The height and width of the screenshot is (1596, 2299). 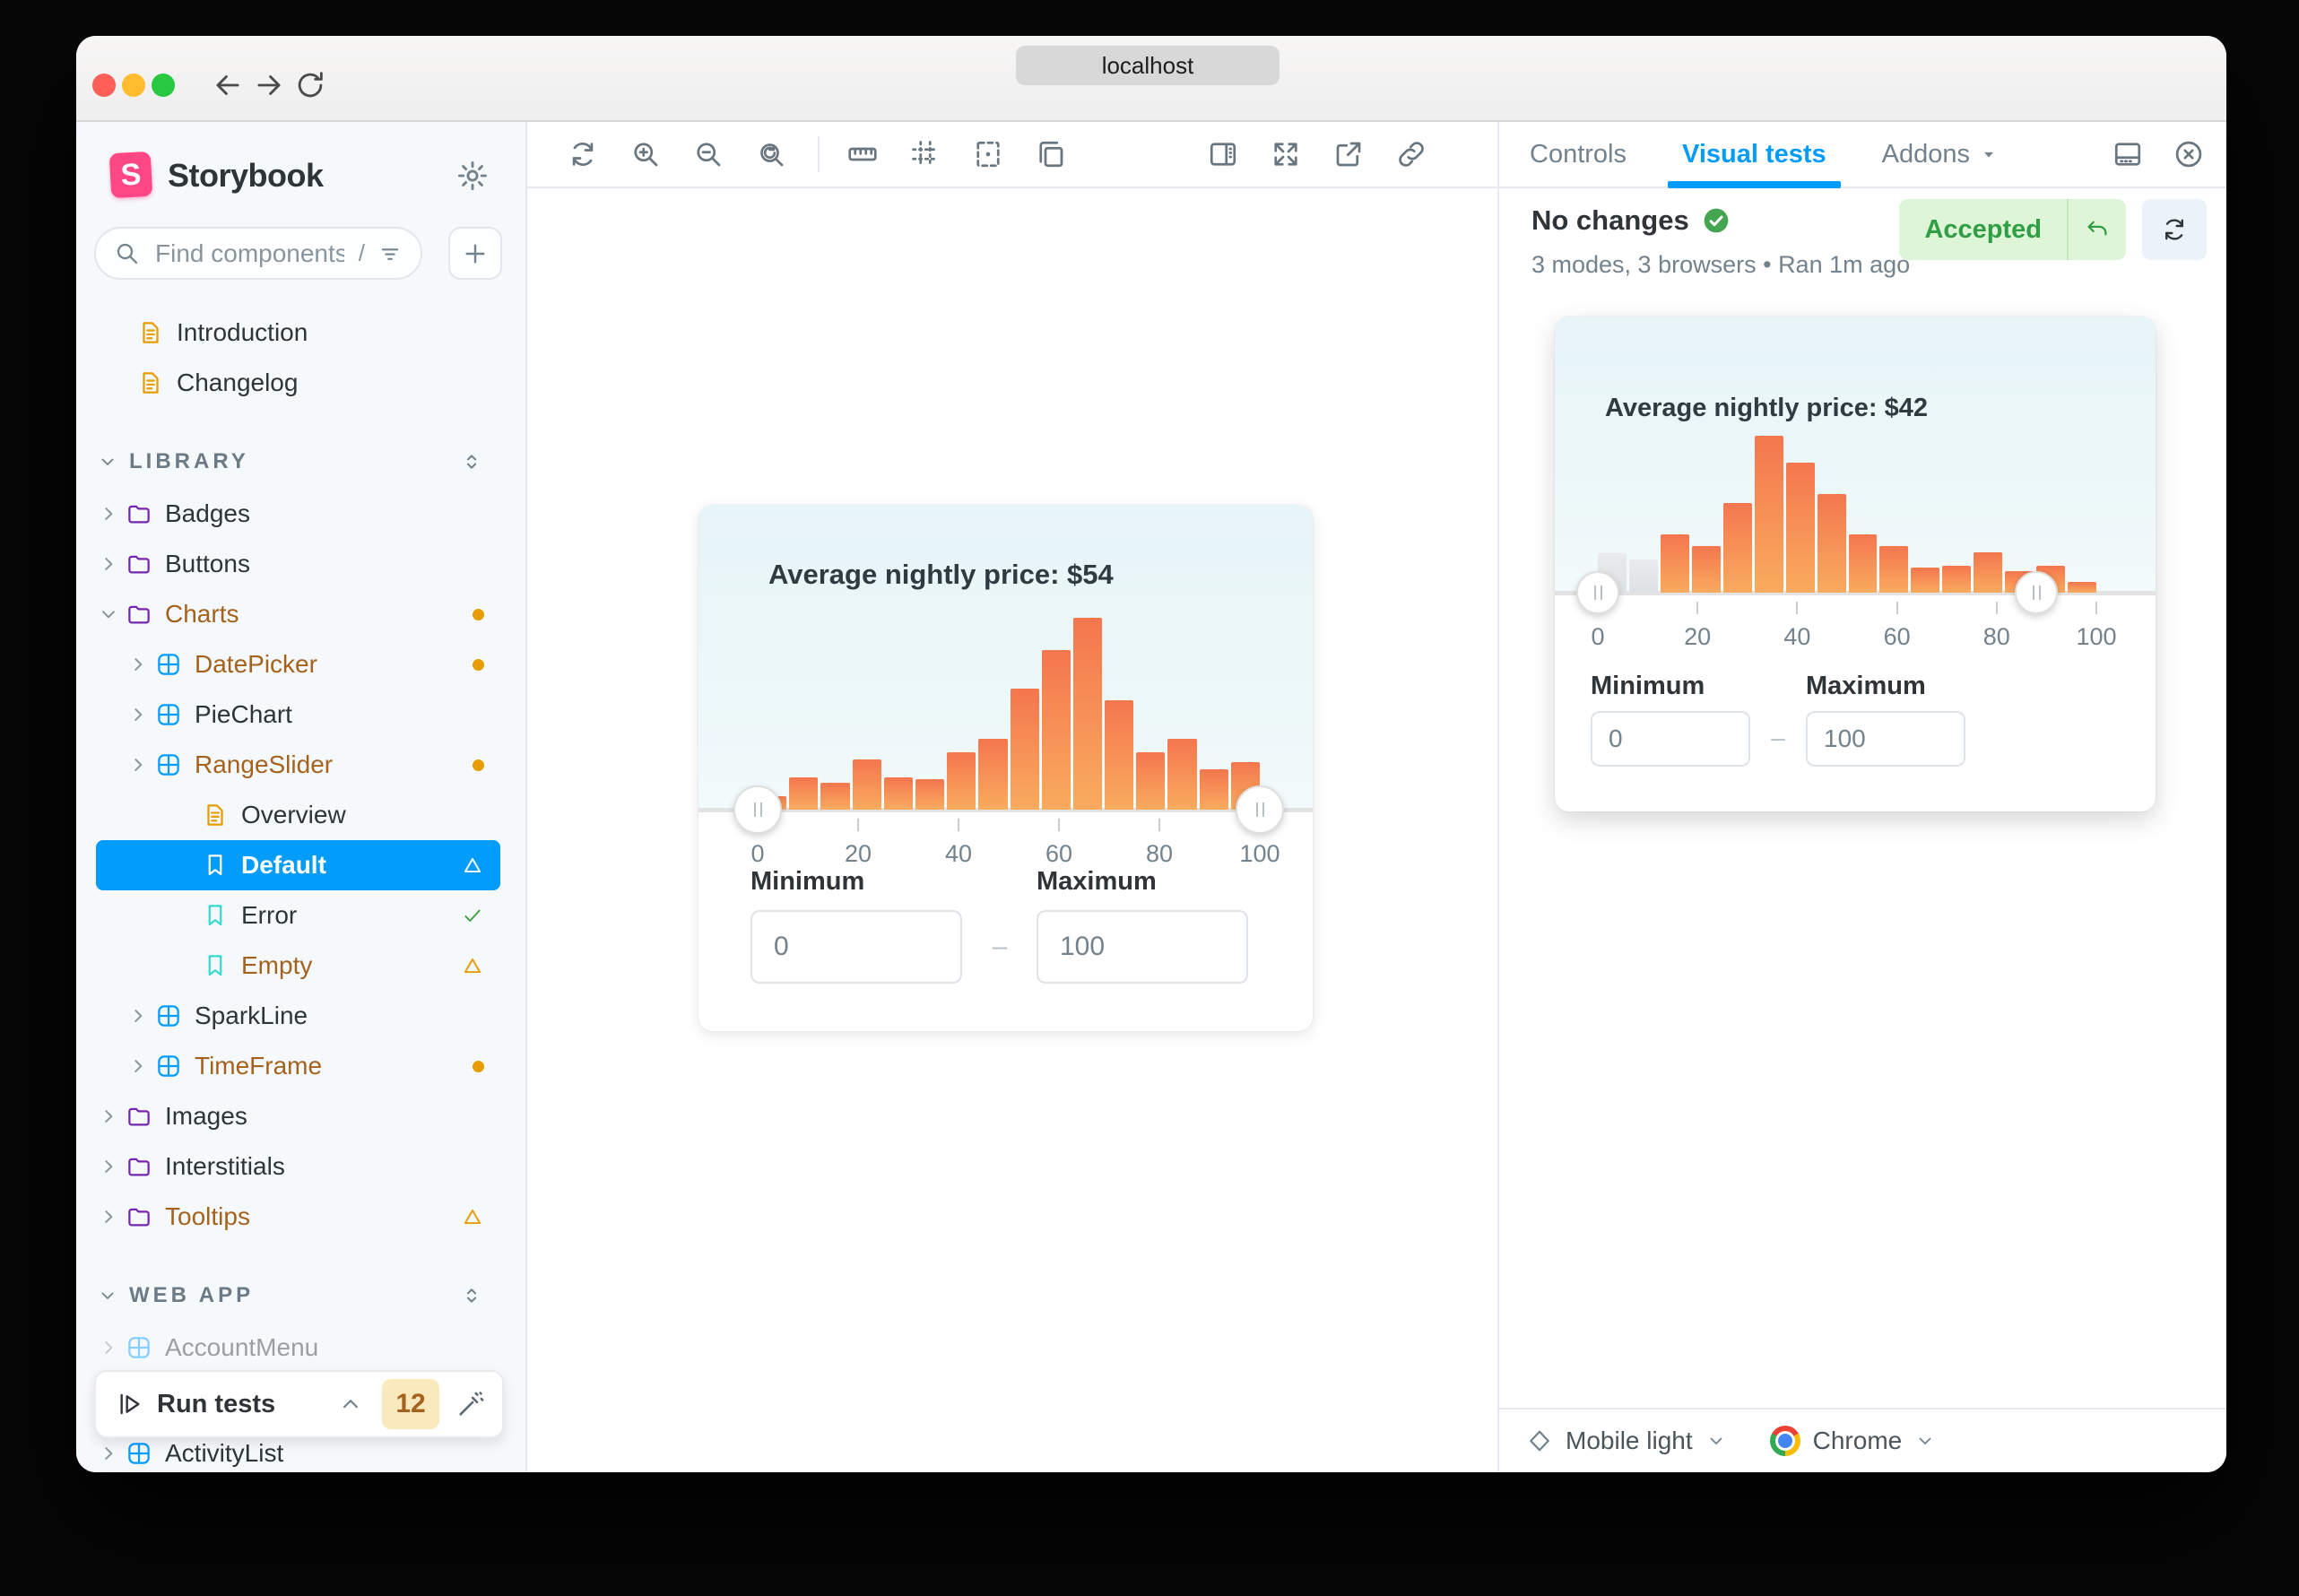 What do you see at coordinates (958, 854) in the screenshot?
I see `axis-tick-label: 40` at bounding box center [958, 854].